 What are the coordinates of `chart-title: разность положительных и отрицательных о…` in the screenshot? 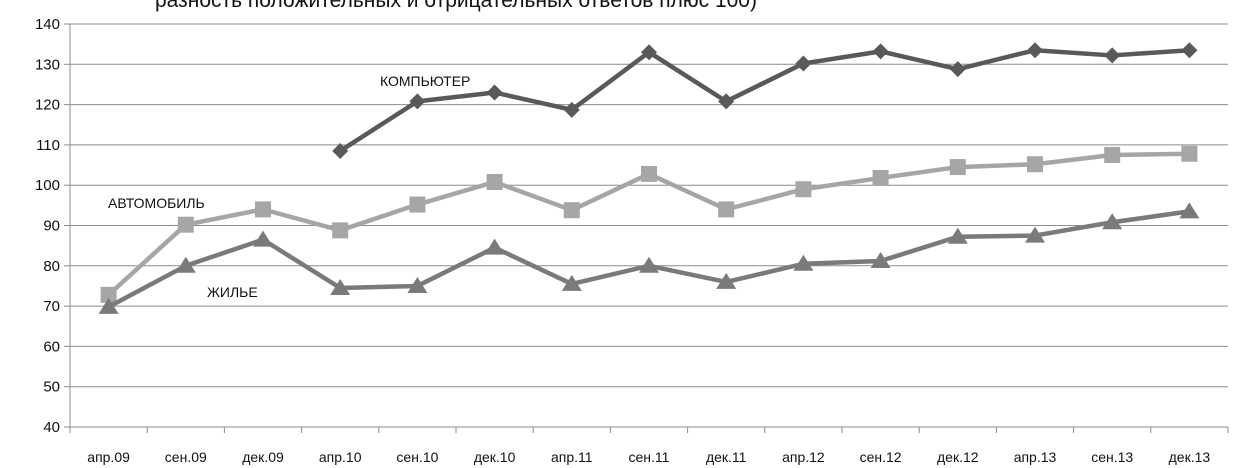 It's located at (456, 6).